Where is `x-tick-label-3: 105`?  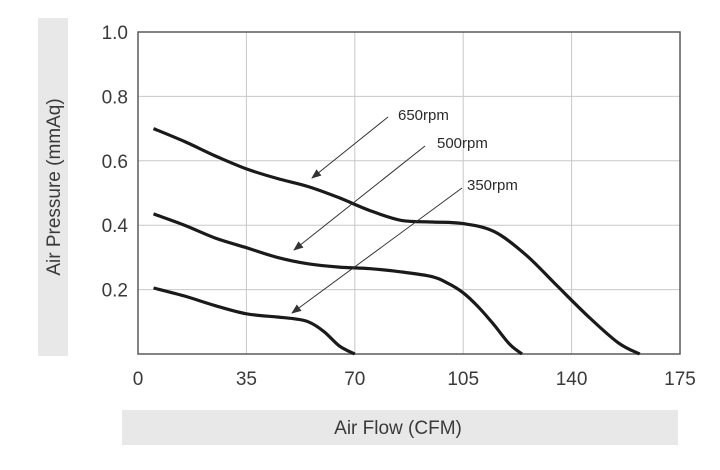 x-tick-label-3: 105 is located at coordinates (463, 379).